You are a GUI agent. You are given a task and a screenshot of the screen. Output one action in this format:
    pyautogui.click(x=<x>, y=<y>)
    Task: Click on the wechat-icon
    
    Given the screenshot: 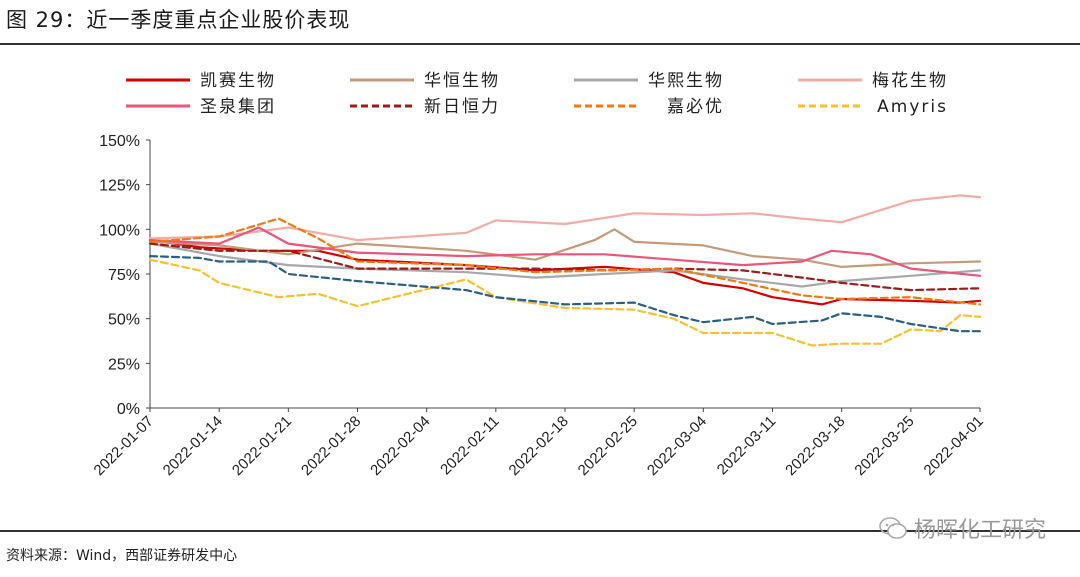 What is the action you would take?
    pyautogui.click(x=893, y=528)
    